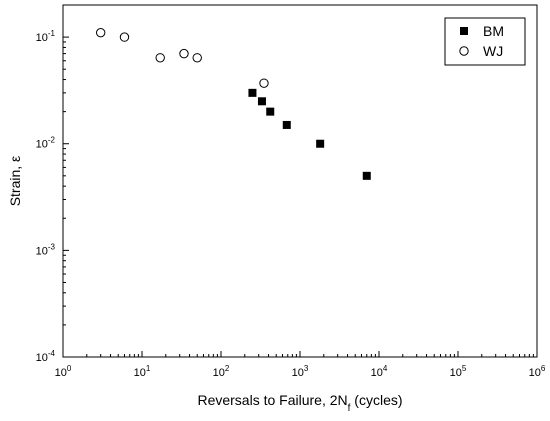 The width and height of the screenshot is (550, 421). What do you see at coordinates (227, 368) in the screenshot?
I see `x-tick-label-exponent: 2` at bounding box center [227, 368].